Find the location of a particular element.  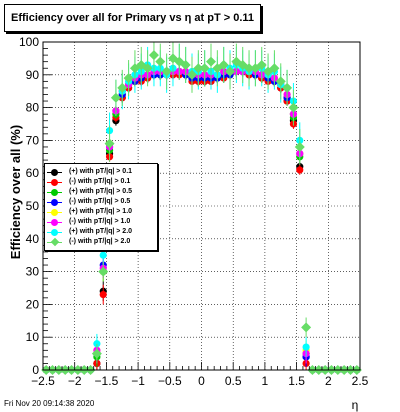

legend-label: (+) with pT/|q| > 2.0 is located at coordinates (101, 231).